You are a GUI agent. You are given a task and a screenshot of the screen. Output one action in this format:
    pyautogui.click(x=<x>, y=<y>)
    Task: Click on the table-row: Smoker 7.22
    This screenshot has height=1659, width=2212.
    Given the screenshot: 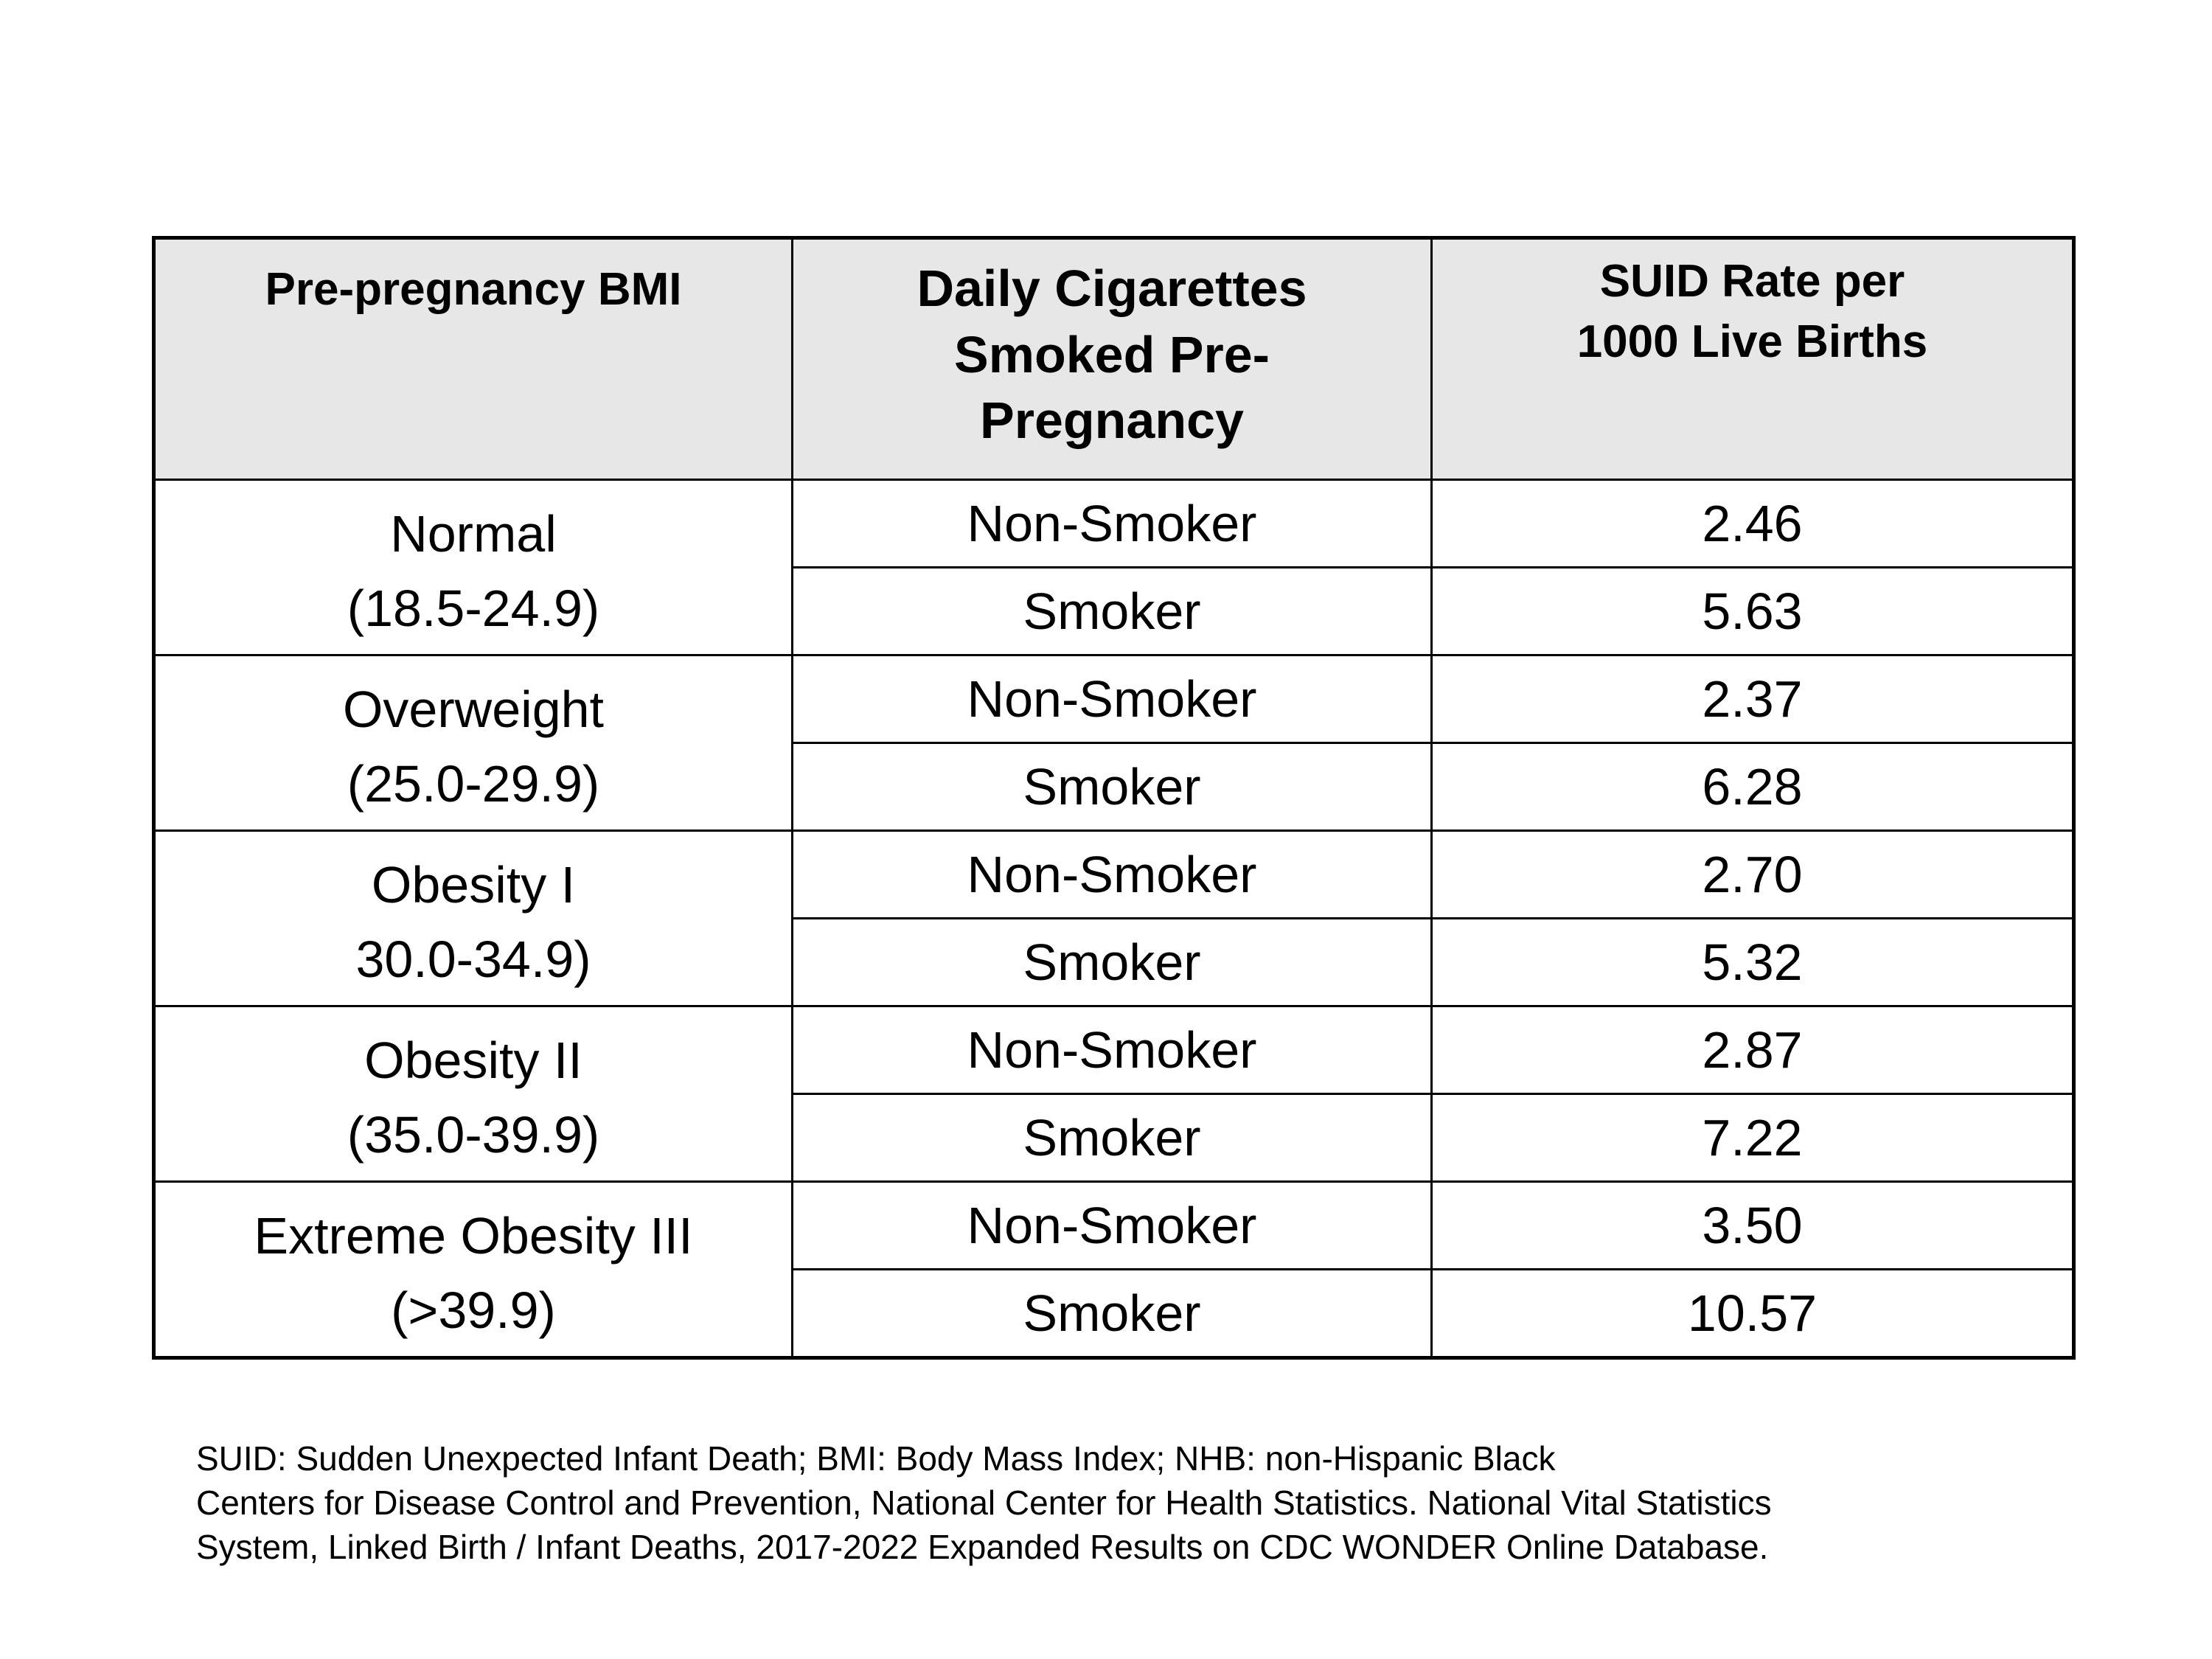 What is the action you would take?
    pyautogui.click(x=1114, y=1138)
    